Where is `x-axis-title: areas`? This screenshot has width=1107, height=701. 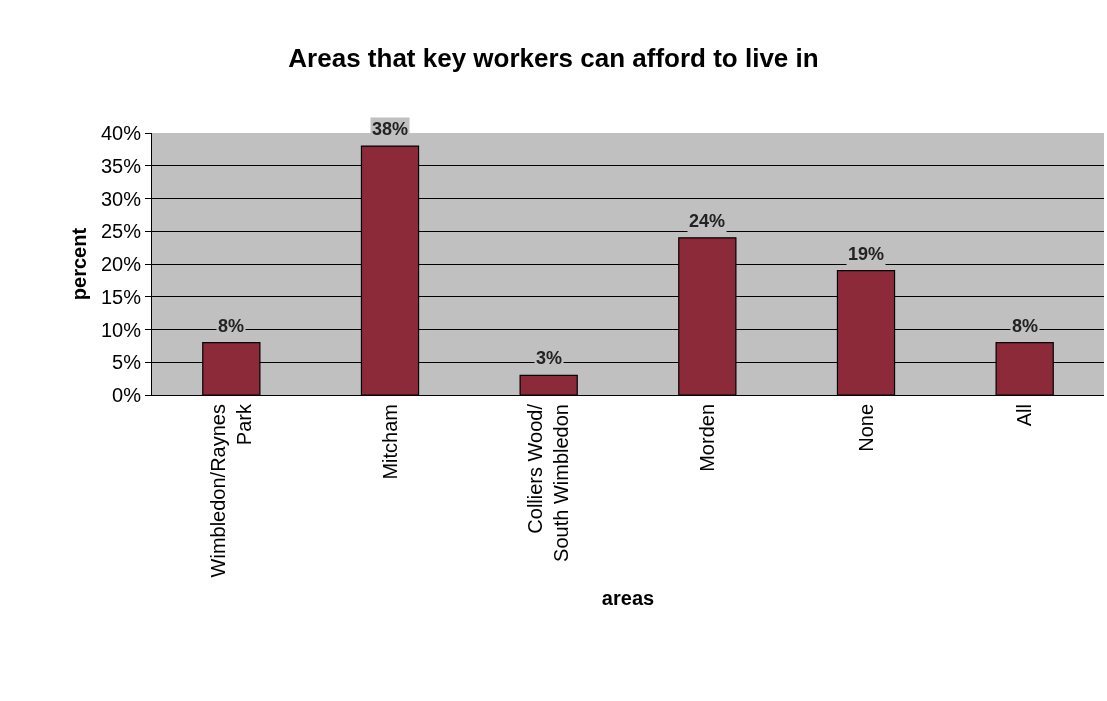
x-axis-title: areas is located at coordinates (628, 597).